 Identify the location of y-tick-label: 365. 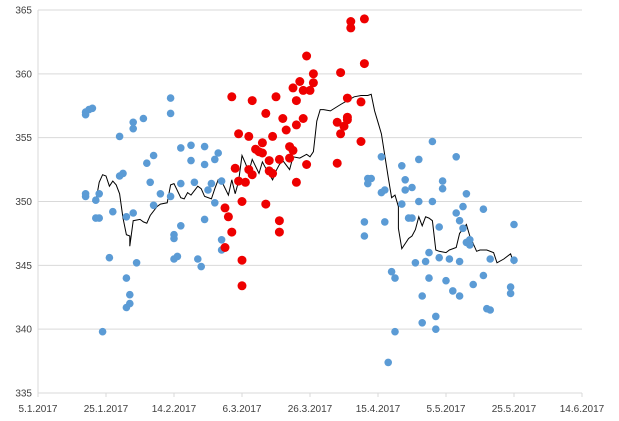
(23, 11).